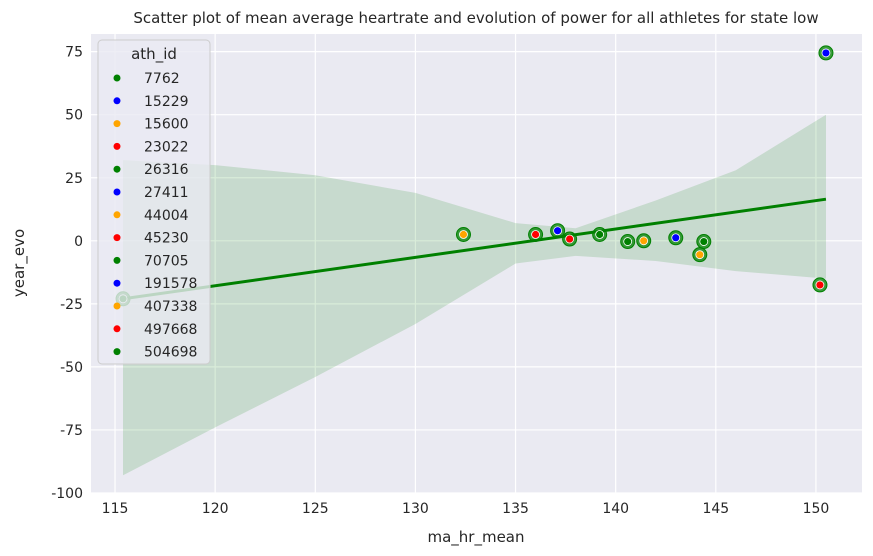  What do you see at coordinates (475, 537) in the screenshot?
I see `x-axis-label: ma_hr_mean` at bounding box center [475, 537].